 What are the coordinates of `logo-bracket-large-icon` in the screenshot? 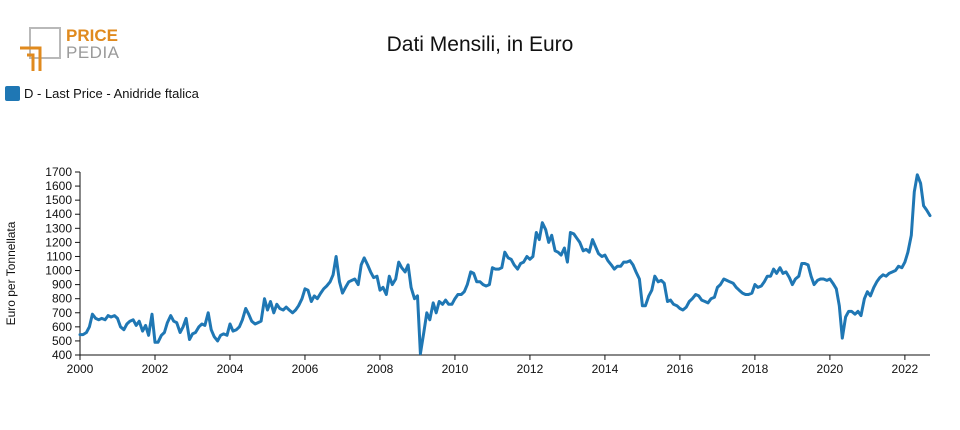 It's located at (31, 58).